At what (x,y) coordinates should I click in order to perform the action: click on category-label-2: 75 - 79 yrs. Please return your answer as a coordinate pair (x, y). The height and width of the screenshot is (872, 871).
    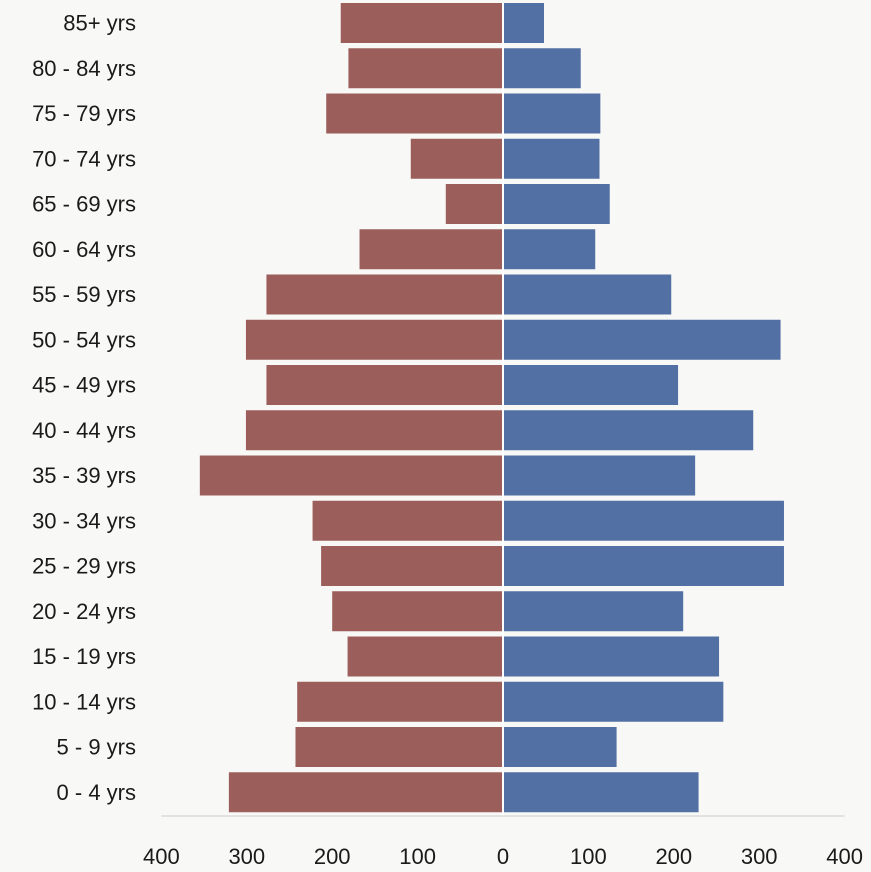
    Looking at the image, I should click on (84, 113).